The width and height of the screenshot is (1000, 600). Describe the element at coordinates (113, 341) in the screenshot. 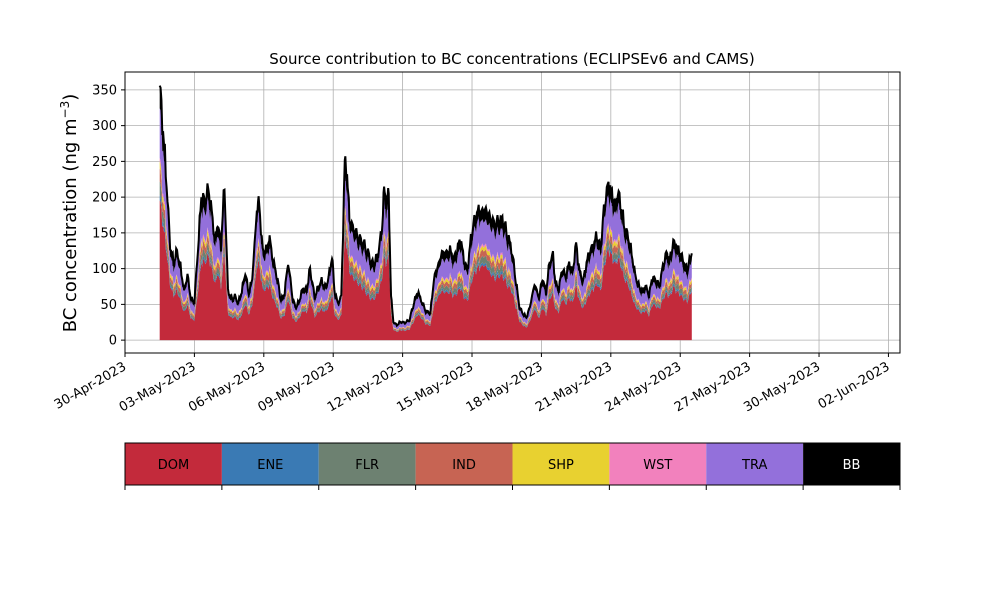

I see `y-tick-label: 0` at that location.